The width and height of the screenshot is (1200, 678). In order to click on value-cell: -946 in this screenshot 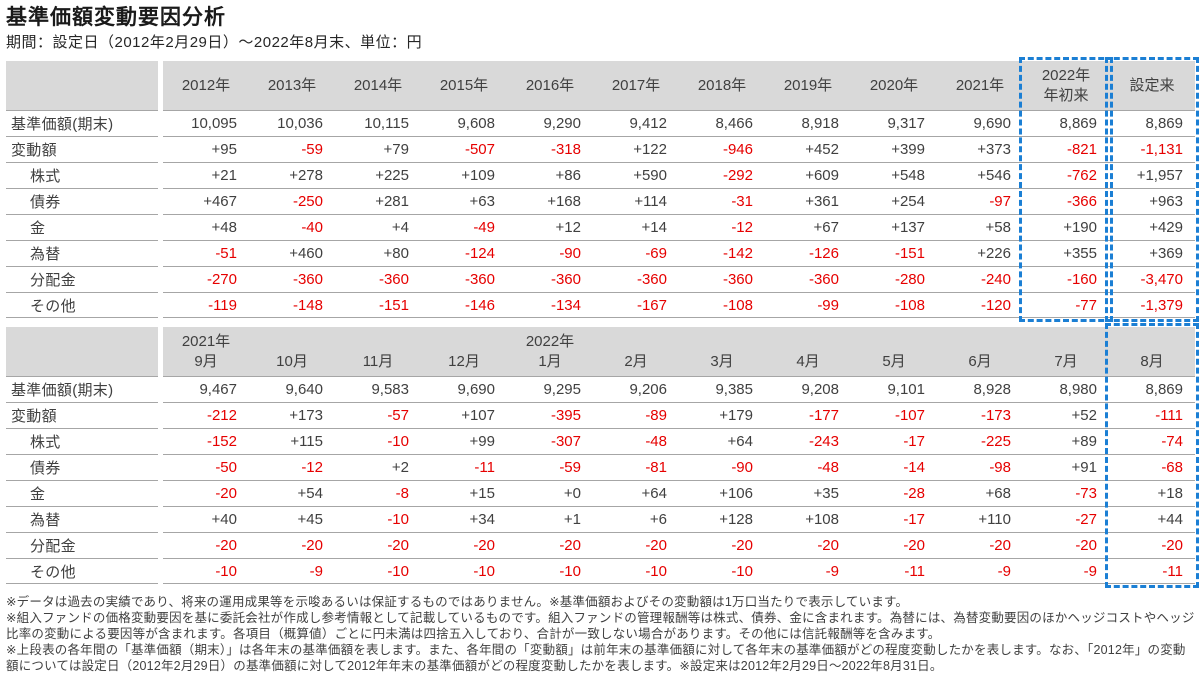, I will do `click(722, 149)`.